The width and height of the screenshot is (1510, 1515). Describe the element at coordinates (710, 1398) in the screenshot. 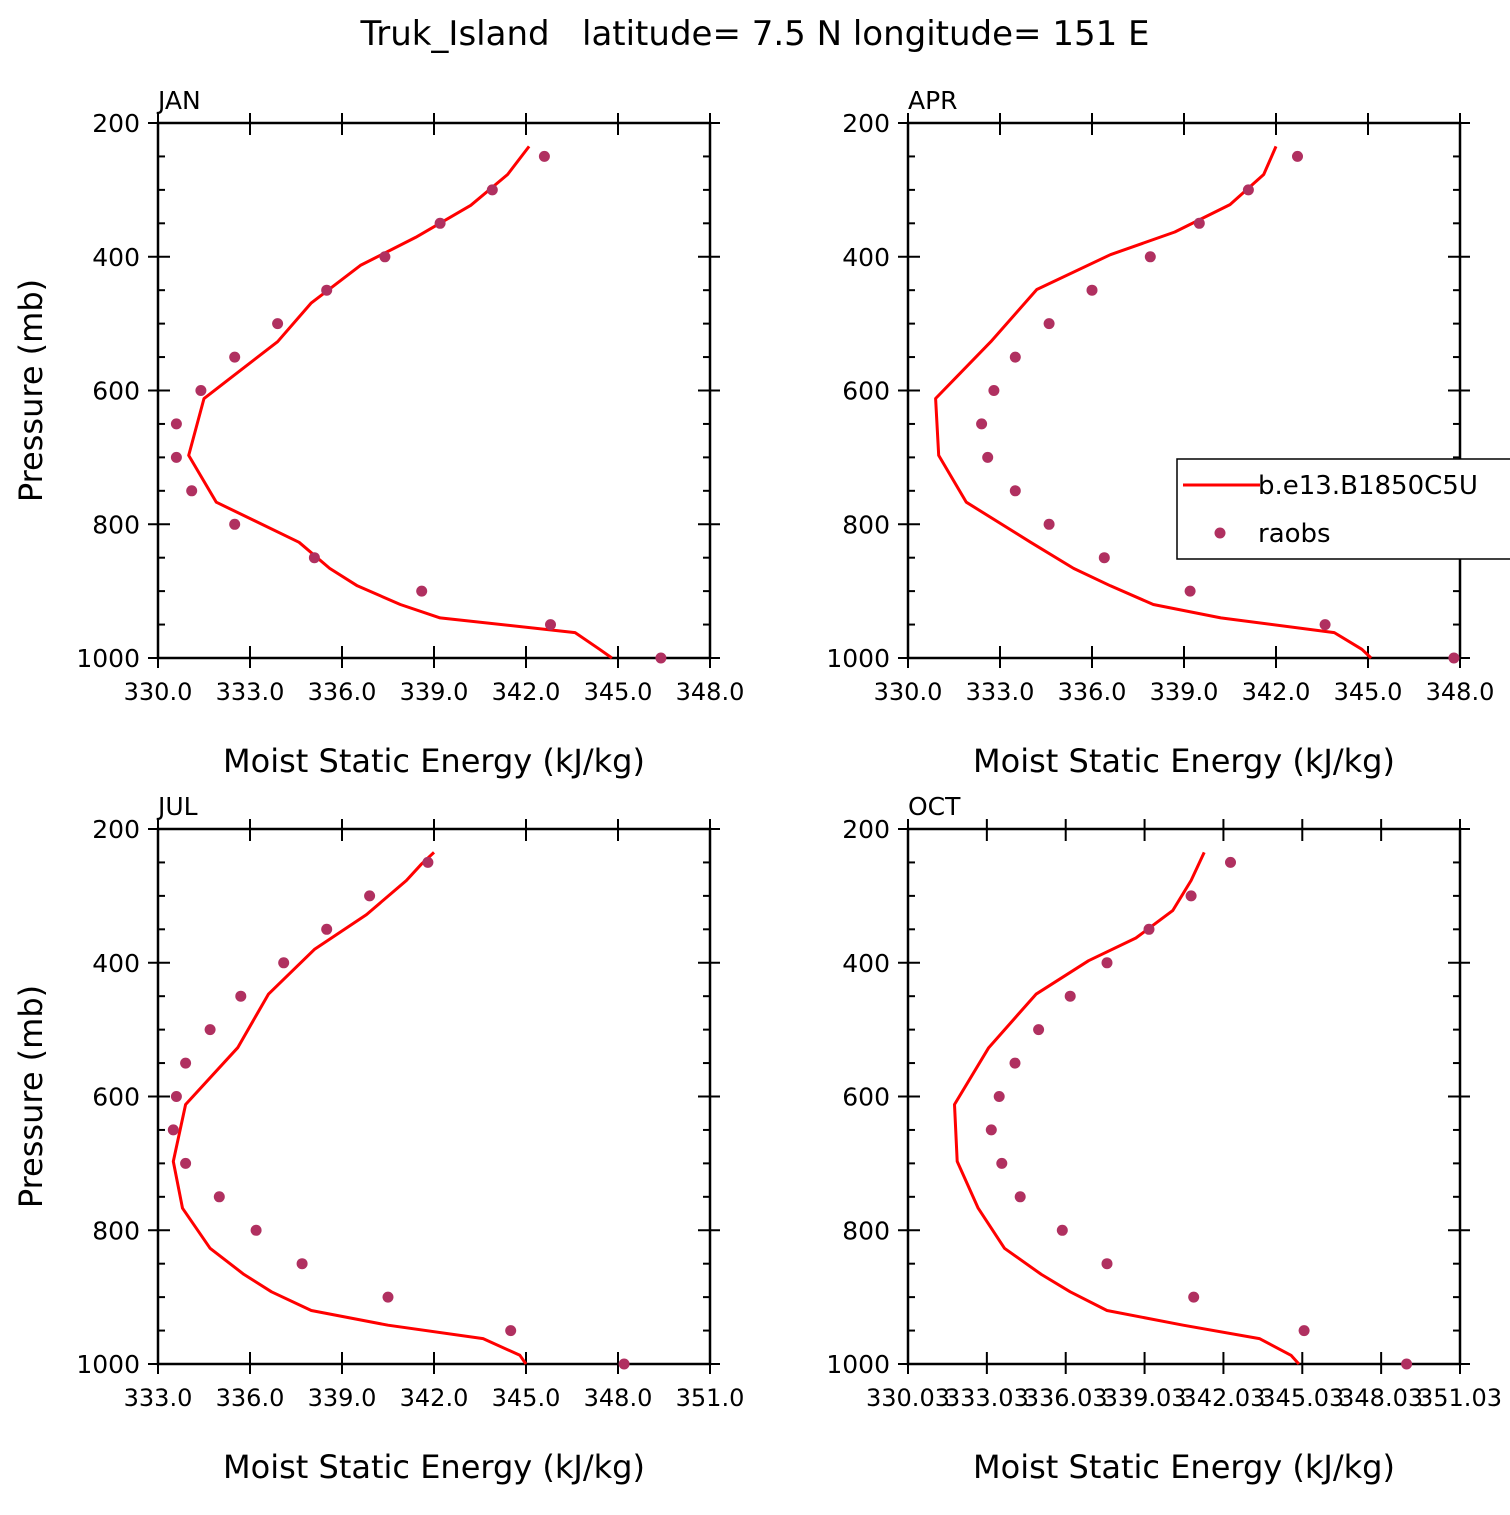

I see `x-tick-label: 351.0` at that location.